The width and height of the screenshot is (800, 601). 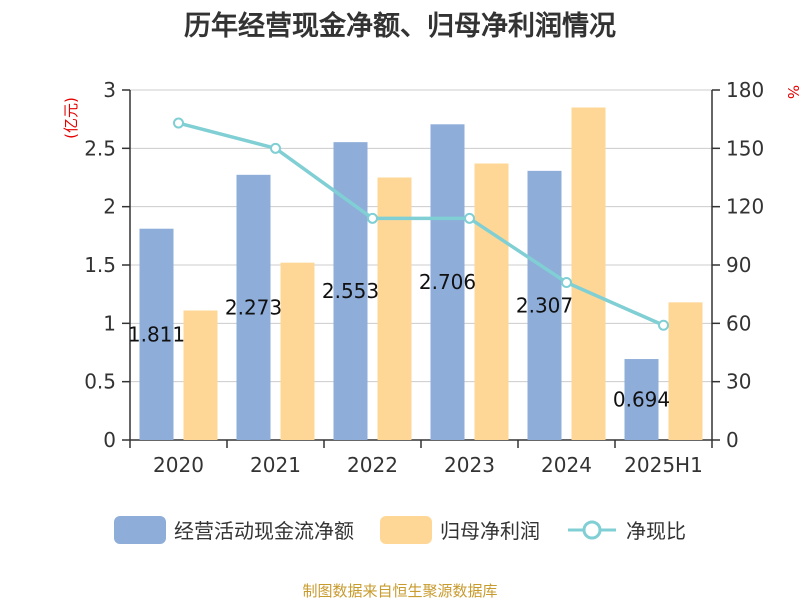 I want to click on data-label-ocf: 2.273, so click(x=253, y=307).